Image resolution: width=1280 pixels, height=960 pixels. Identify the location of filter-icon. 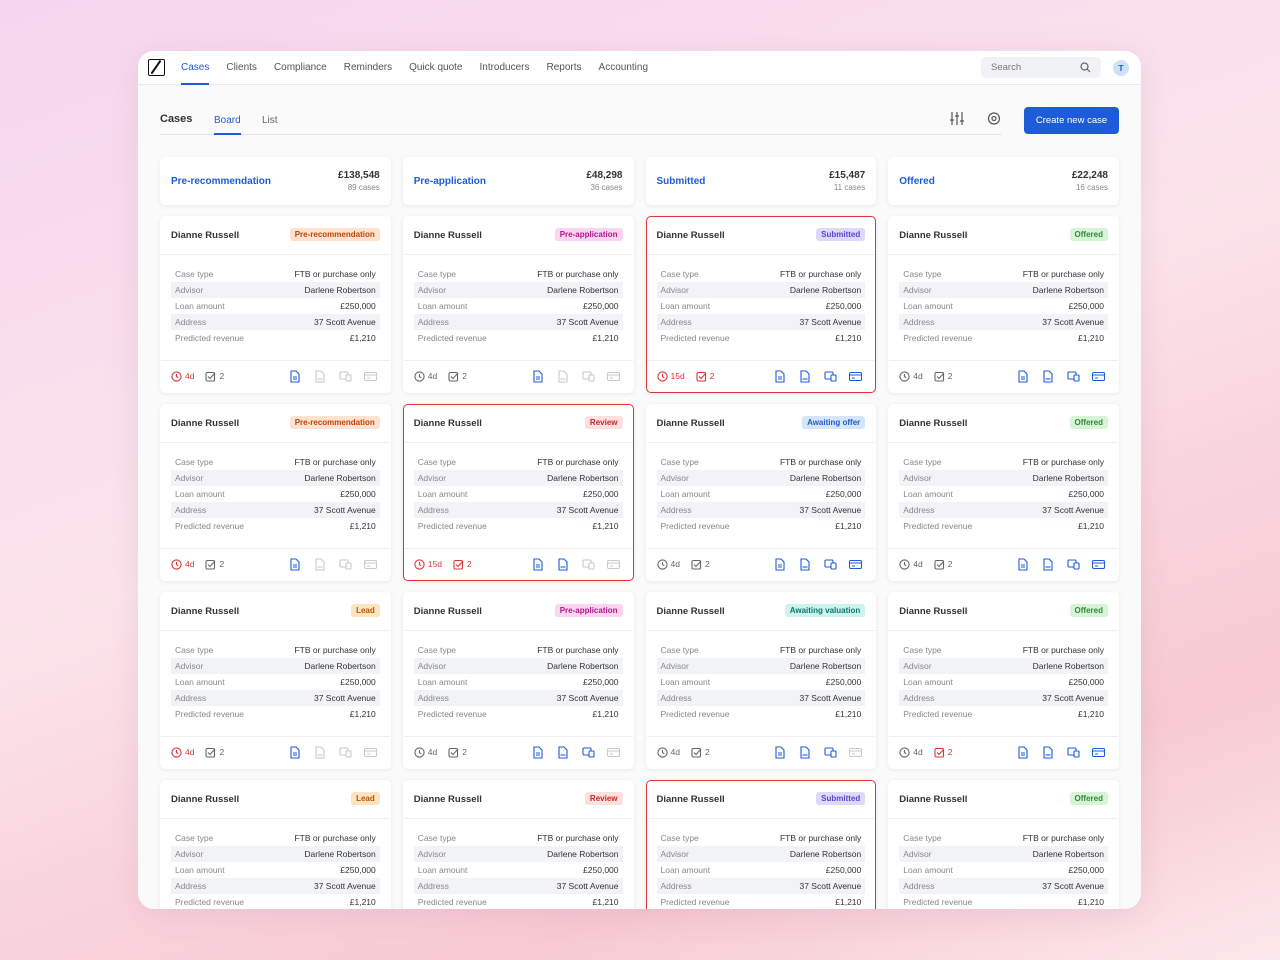
(957, 118).